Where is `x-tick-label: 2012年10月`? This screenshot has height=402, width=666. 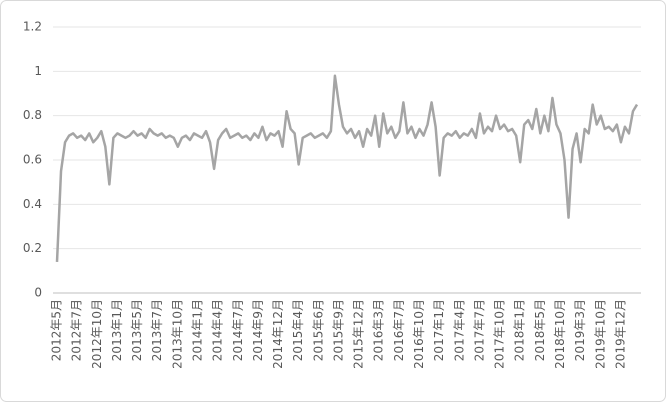
x-tick-label: 2012年10月 is located at coordinates (97, 334).